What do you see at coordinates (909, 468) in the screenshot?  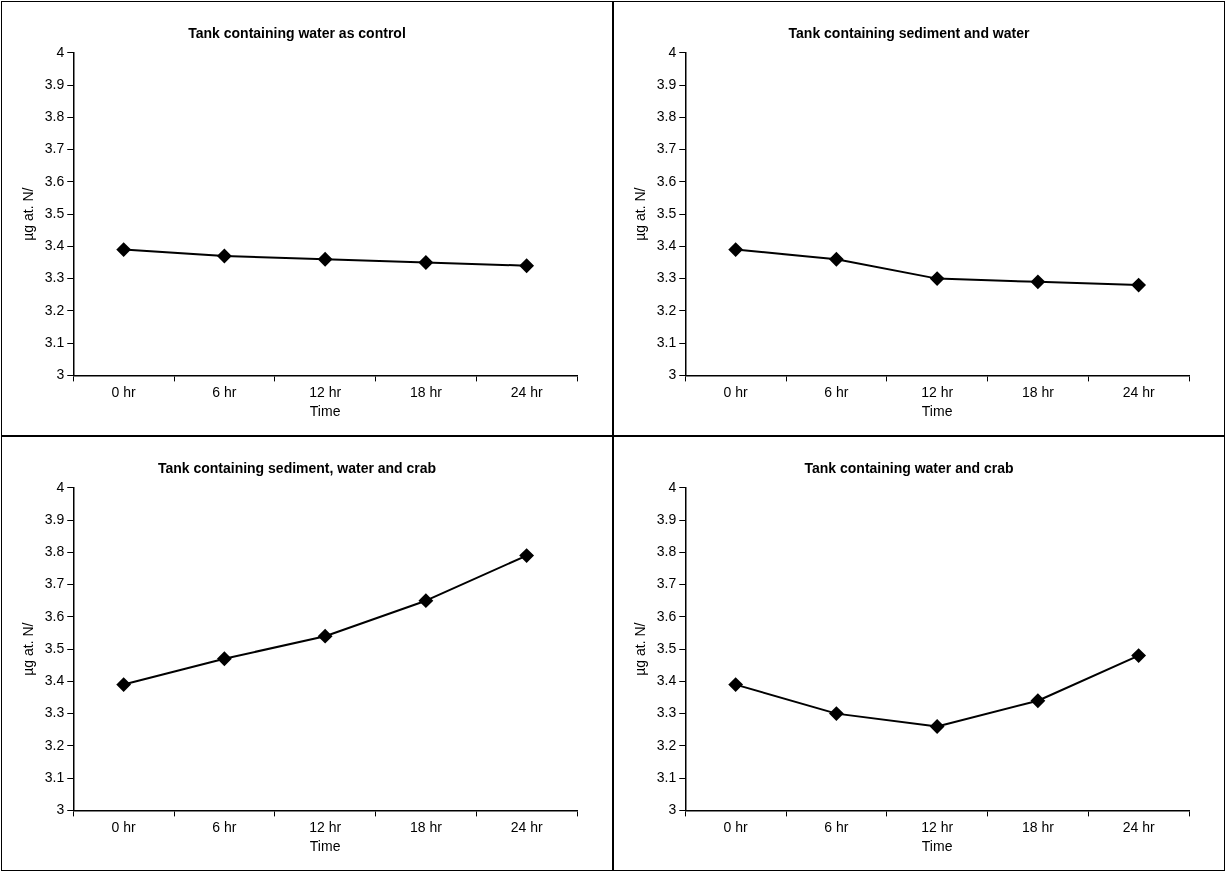 I see `chart-title: Tank containing water and crab` at bounding box center [909, 468].